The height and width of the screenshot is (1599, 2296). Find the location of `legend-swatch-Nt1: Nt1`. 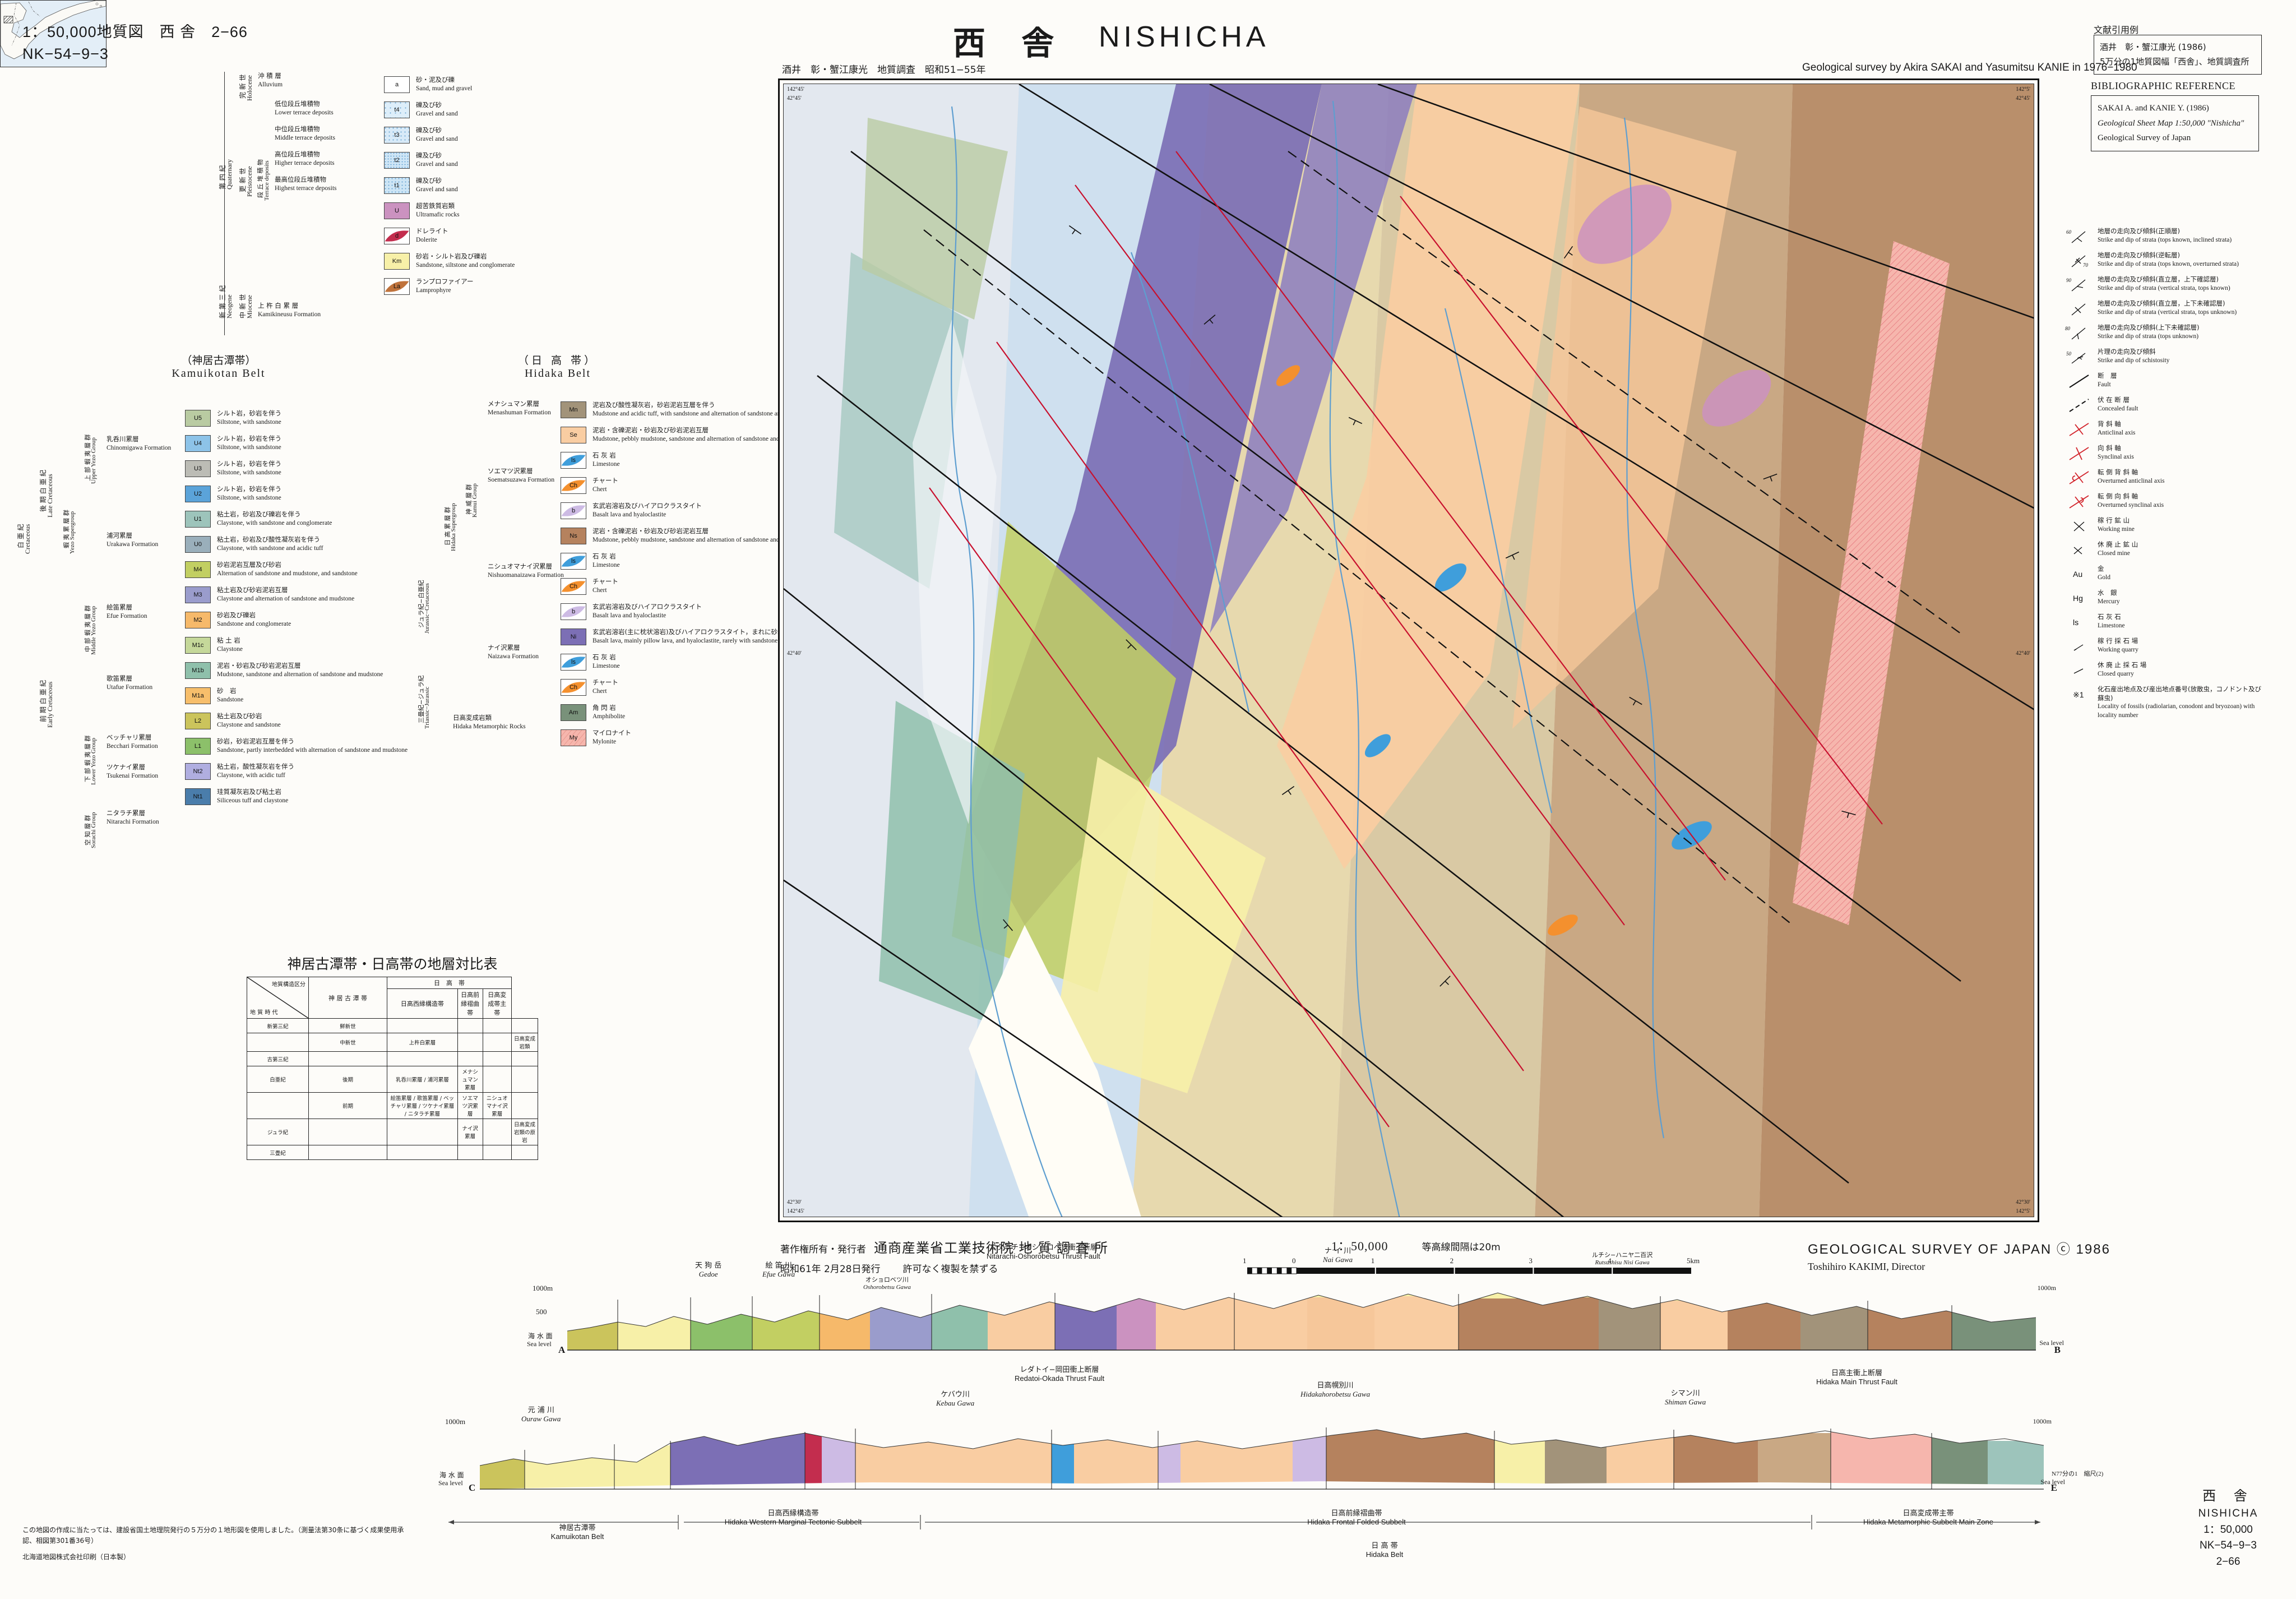

legend-swatch-Nt1: Nt1 is located at coordinates (198, 796).